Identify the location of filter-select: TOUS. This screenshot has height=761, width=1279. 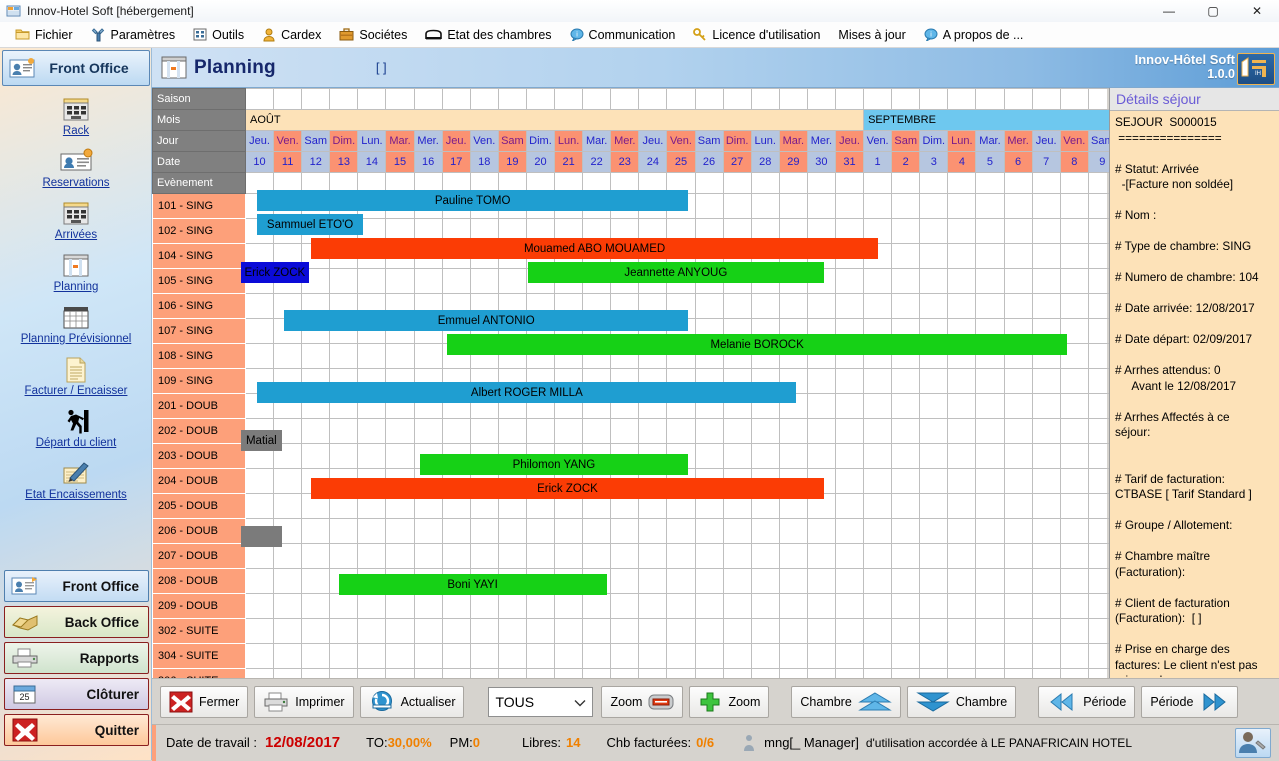
(541, 701).